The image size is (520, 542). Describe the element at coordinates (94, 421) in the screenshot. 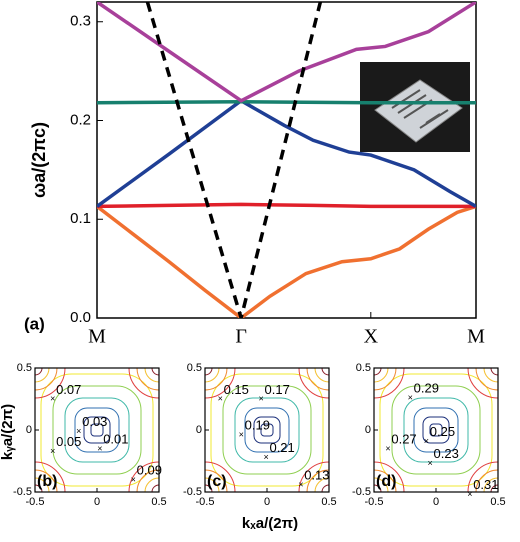

I see `contour-label: 0.03` at that location.